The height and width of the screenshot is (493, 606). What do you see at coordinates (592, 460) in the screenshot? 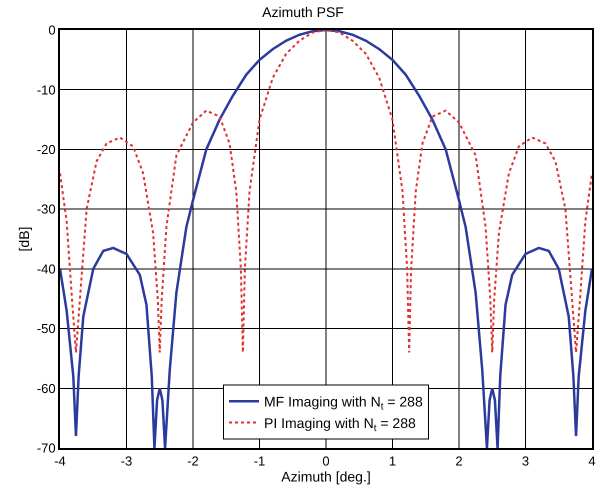
I see `x-tick-label: 4` at bounding box center [592, 460].